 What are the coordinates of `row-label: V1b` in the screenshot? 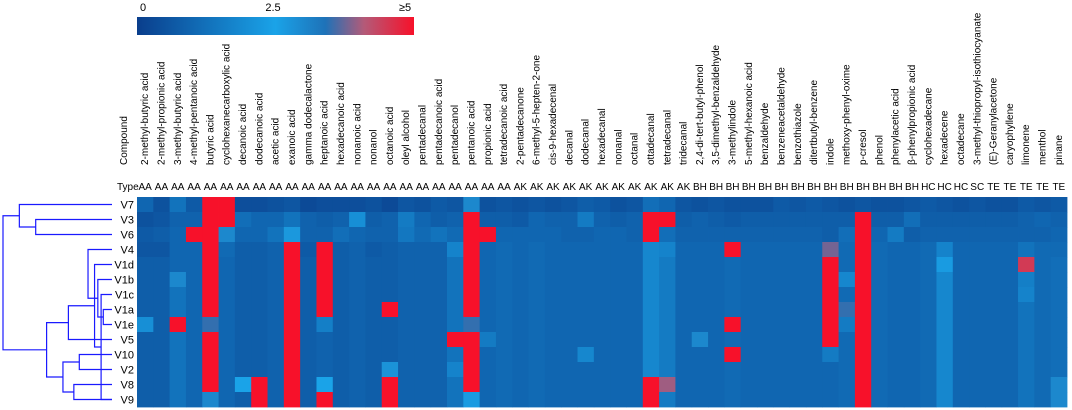 It's located at (124, 281).